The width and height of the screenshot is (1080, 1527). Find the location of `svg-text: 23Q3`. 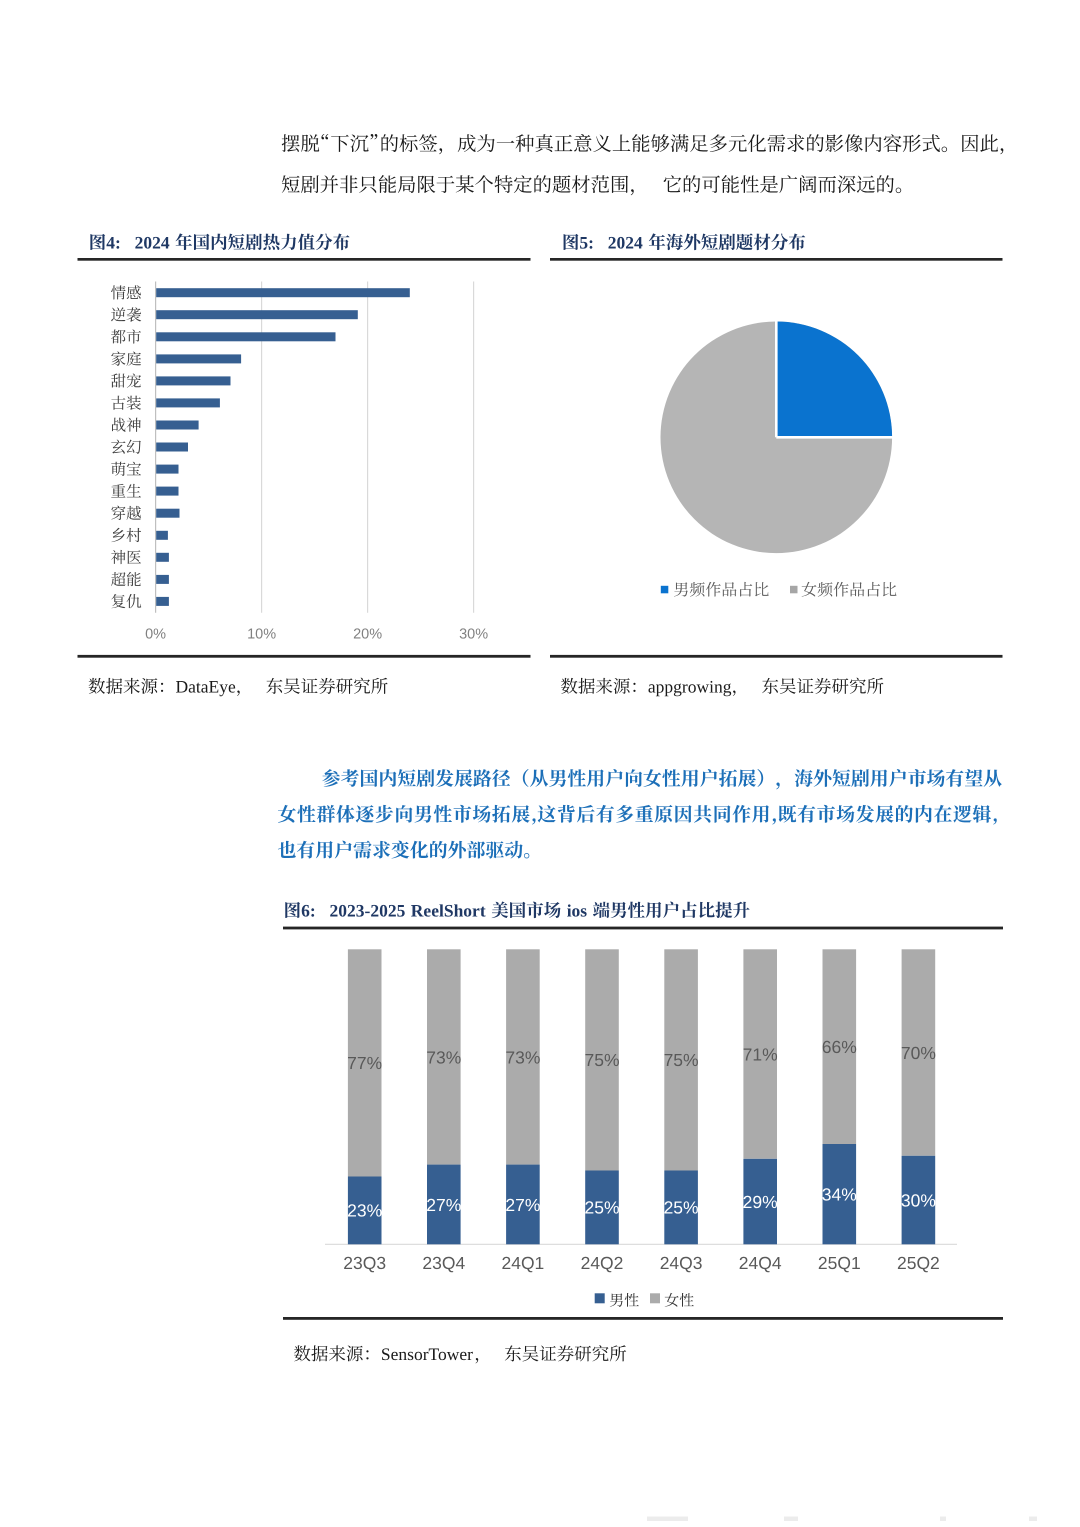

svg-text: 23Q3 is located at coordinates (364, 1263).